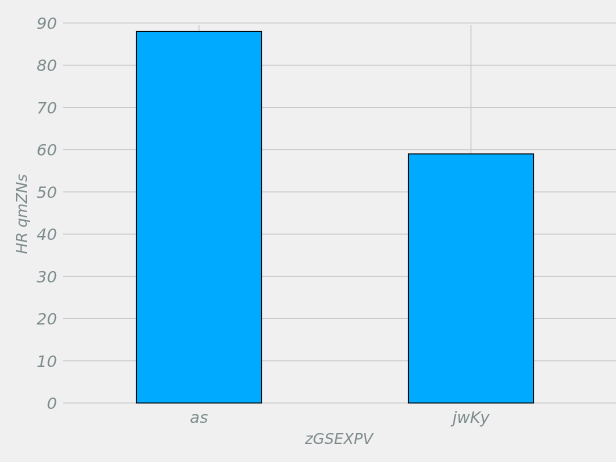 The height and width of the screenshot is (462, 616). I want to click on y-tick-label: 50, so click(47, 192).